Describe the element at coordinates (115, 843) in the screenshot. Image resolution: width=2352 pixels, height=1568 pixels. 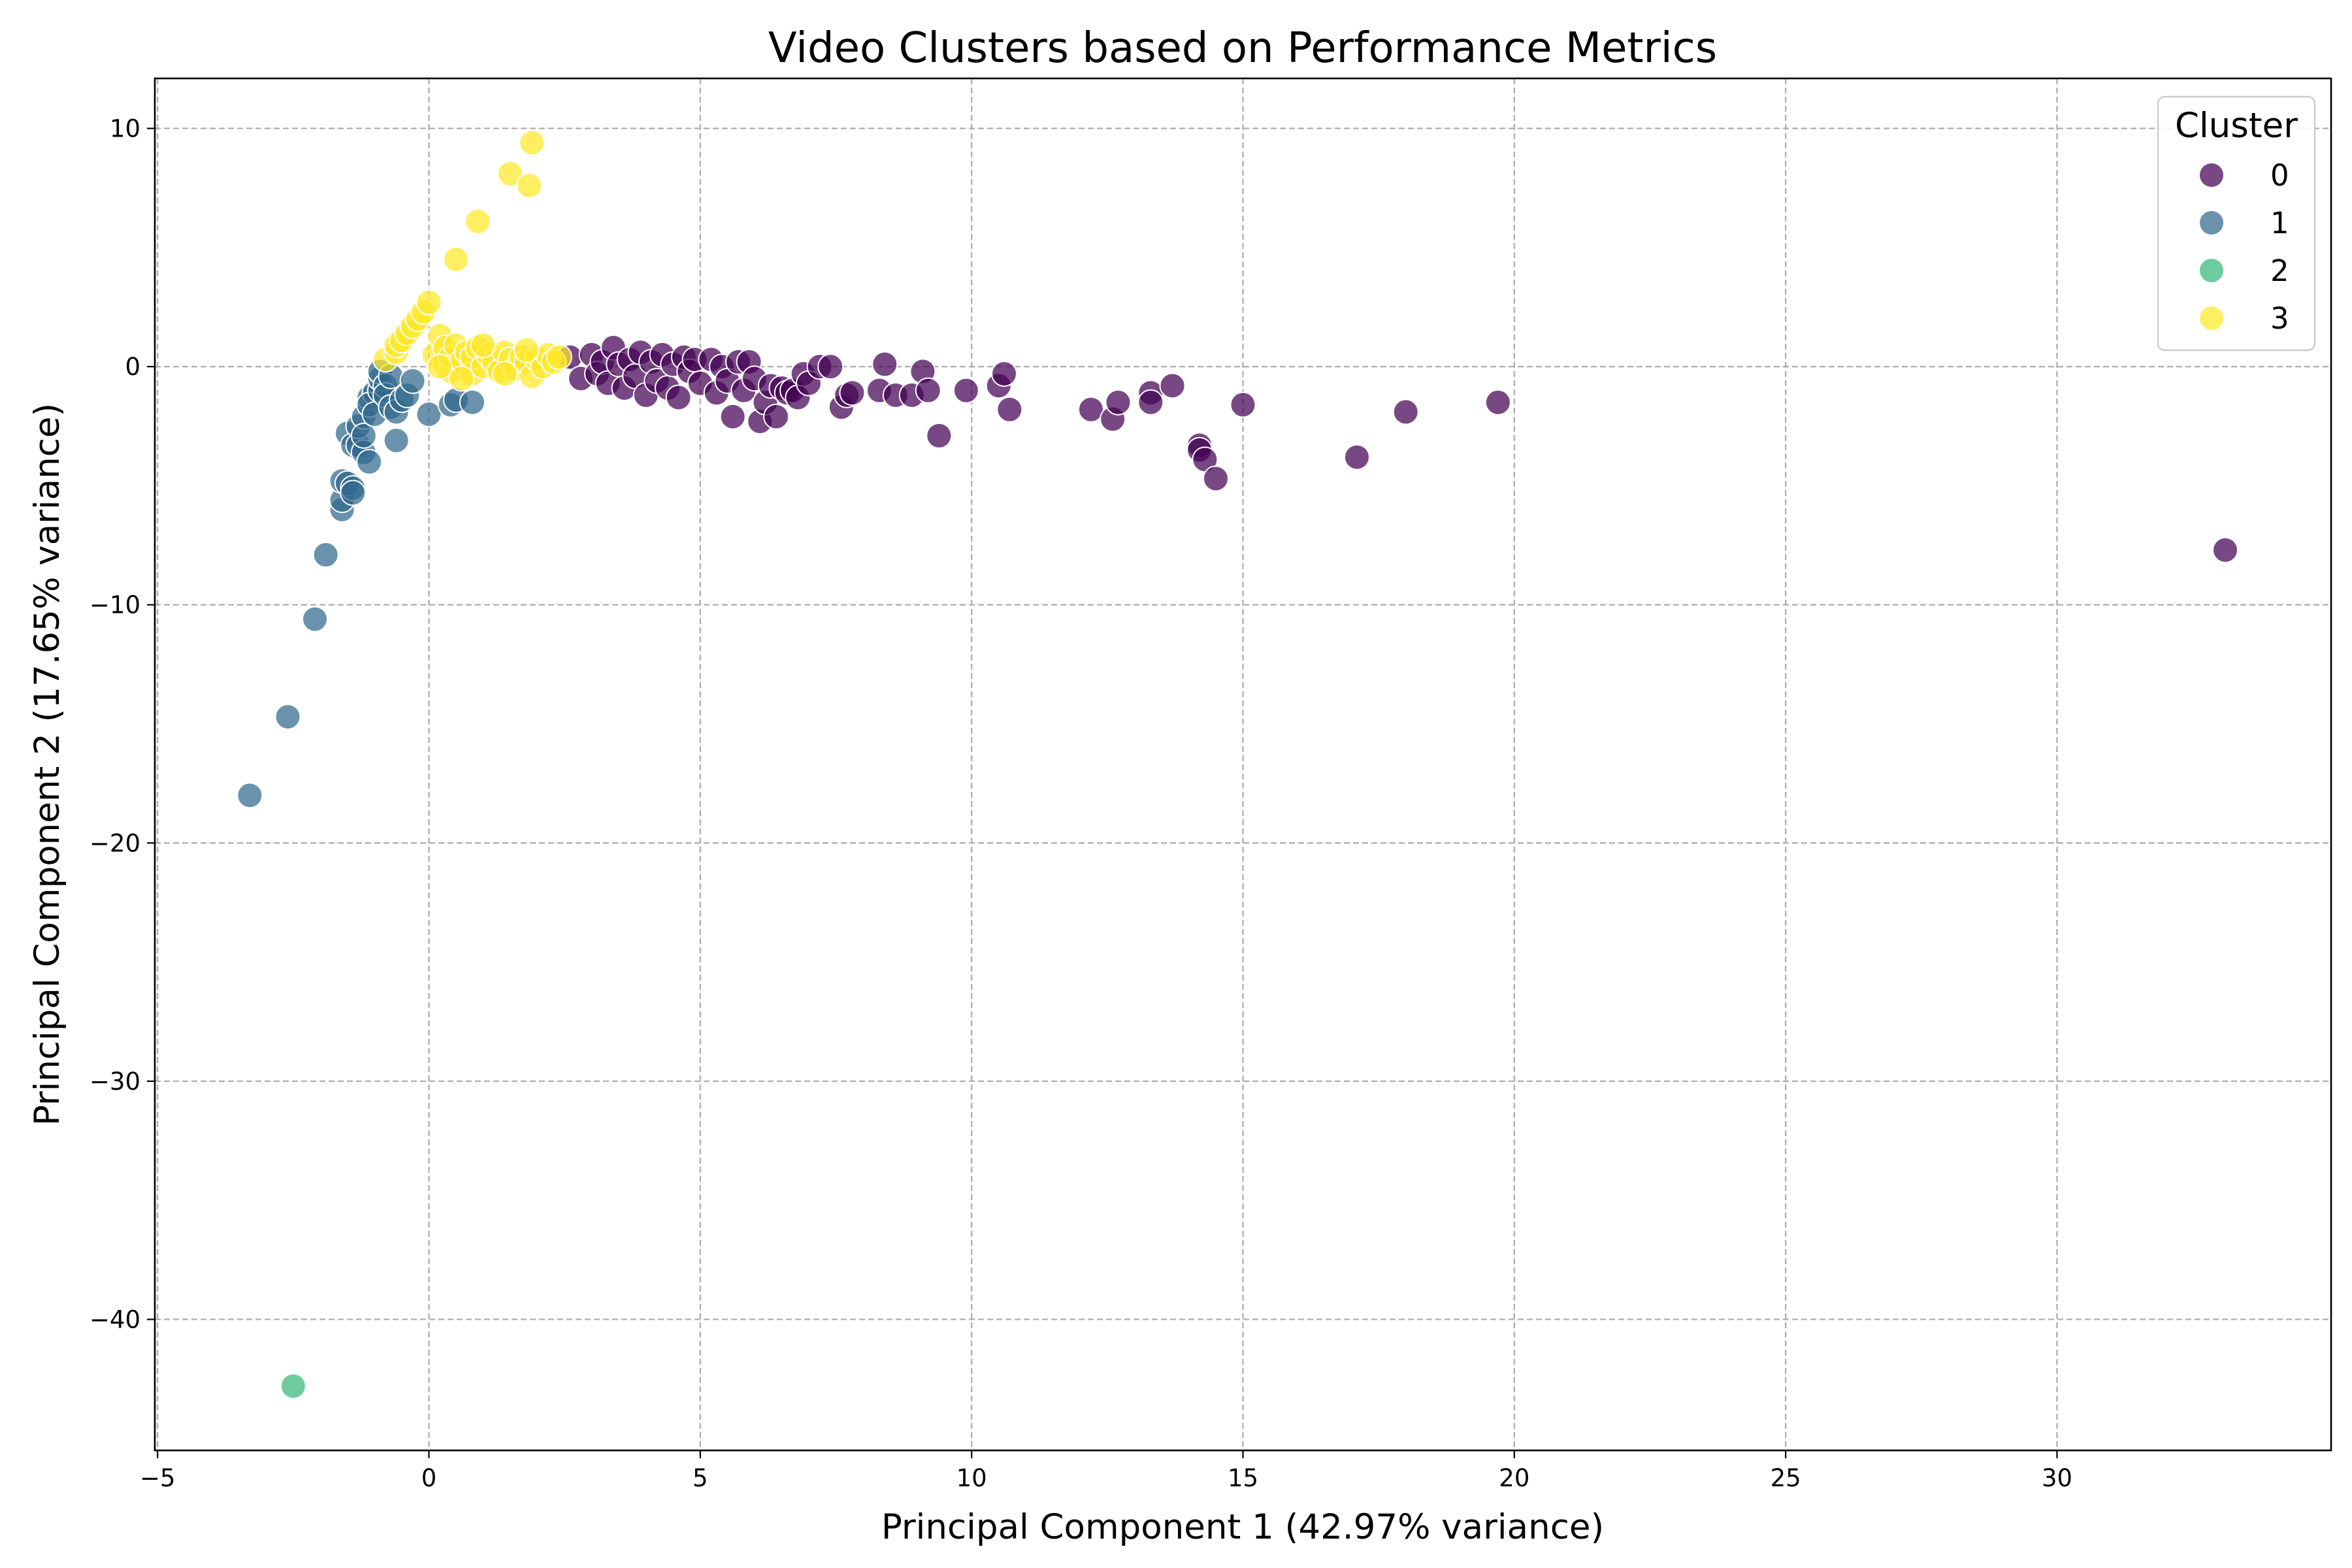
I see `y-tick-label: −20` at that location.